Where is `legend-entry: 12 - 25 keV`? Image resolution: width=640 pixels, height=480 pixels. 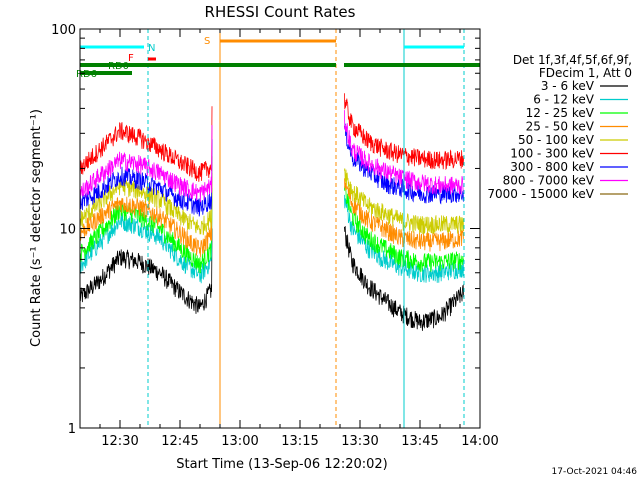
legend-entry: 12 - 25 keV is located at coordinates (560, 113).